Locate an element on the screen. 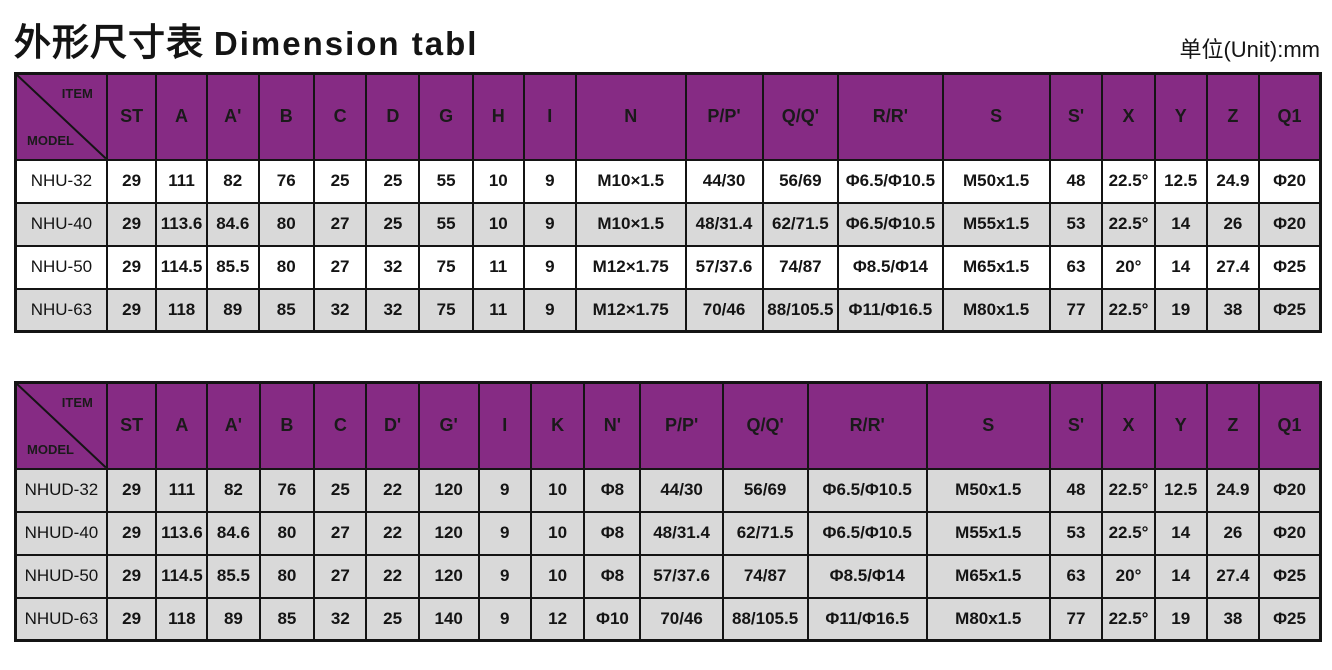 The height and width of the screenshot is (670, 1332). data-cell: 111 is located at coordinates (182, 490).